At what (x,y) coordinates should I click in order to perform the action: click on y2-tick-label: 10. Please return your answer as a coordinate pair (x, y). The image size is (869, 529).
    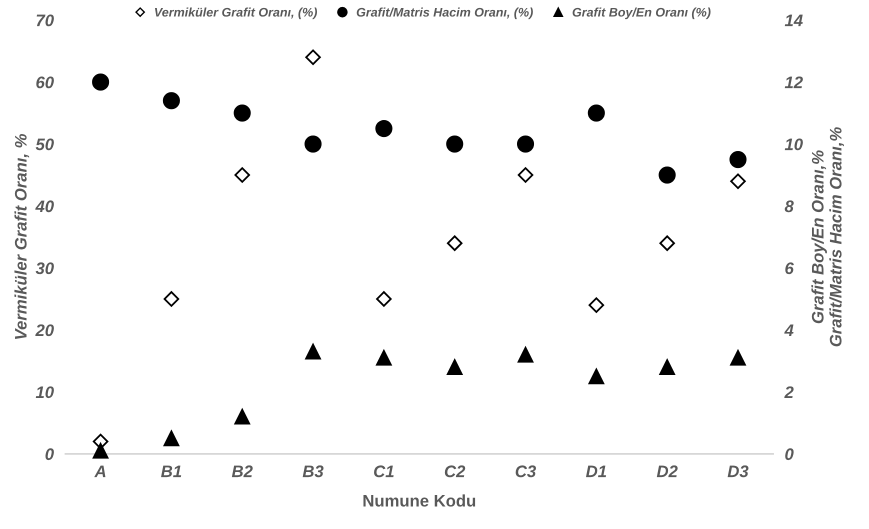
    Looking at the image, I should click on (793, 144).